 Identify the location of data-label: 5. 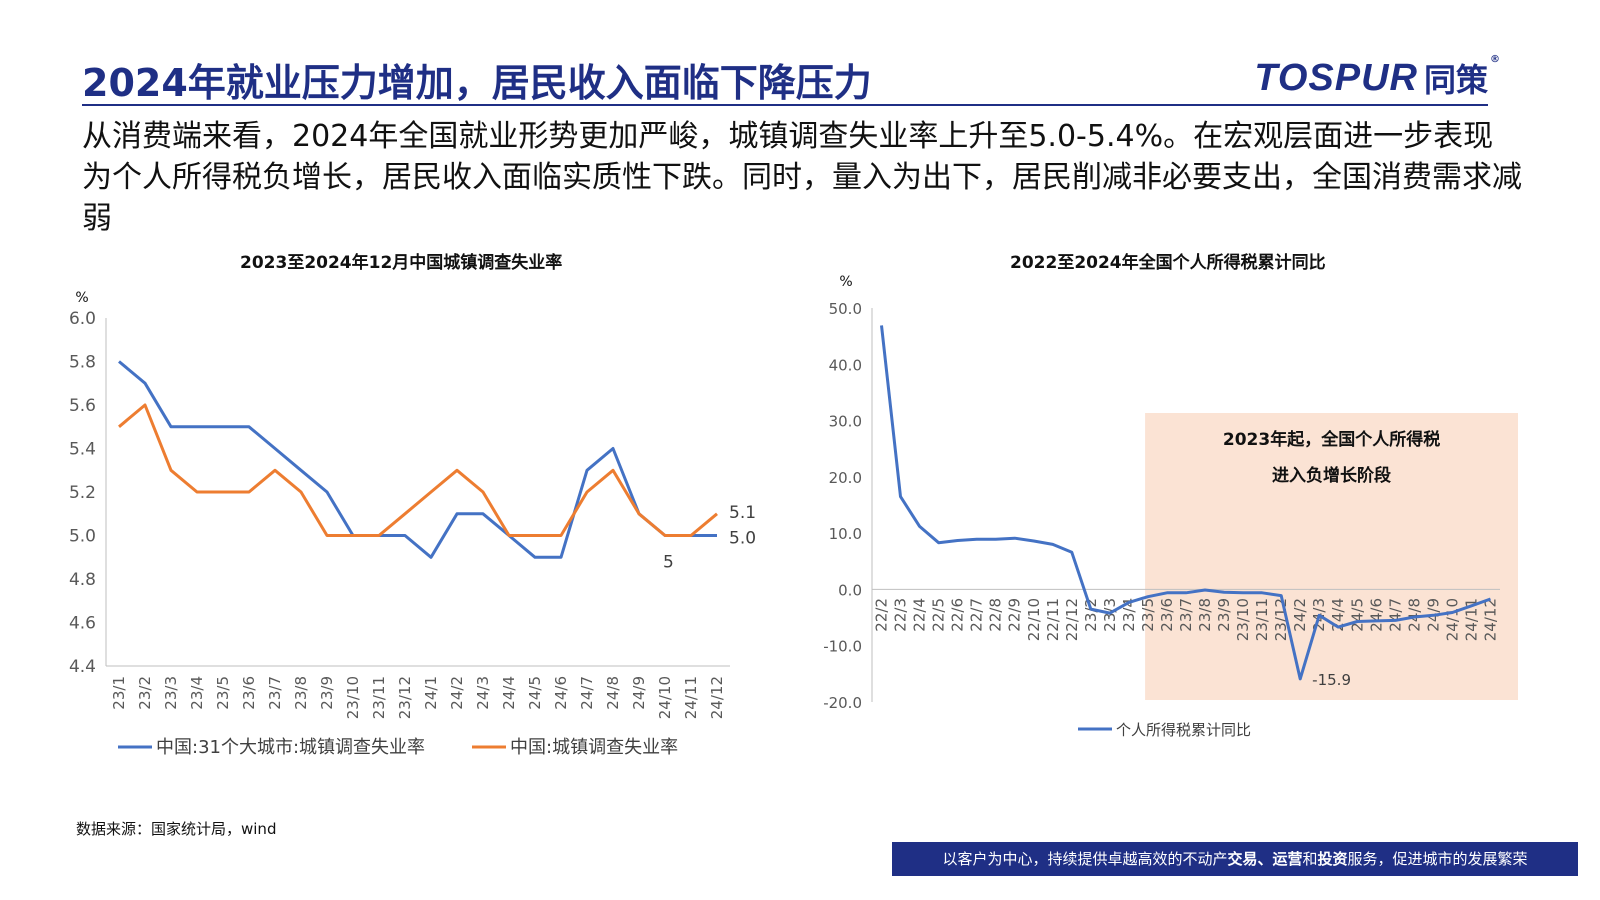
(668, 562).